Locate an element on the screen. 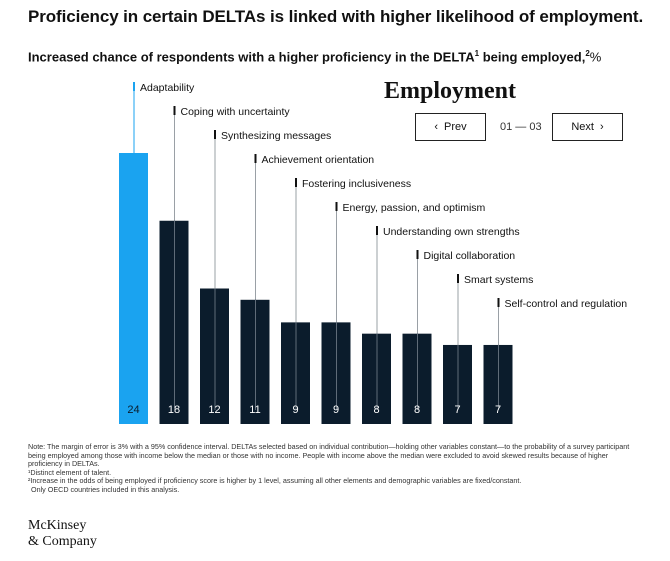 The image size is (670, 561). label-tick-achievement-orientation is located at coordinates (255, 158).